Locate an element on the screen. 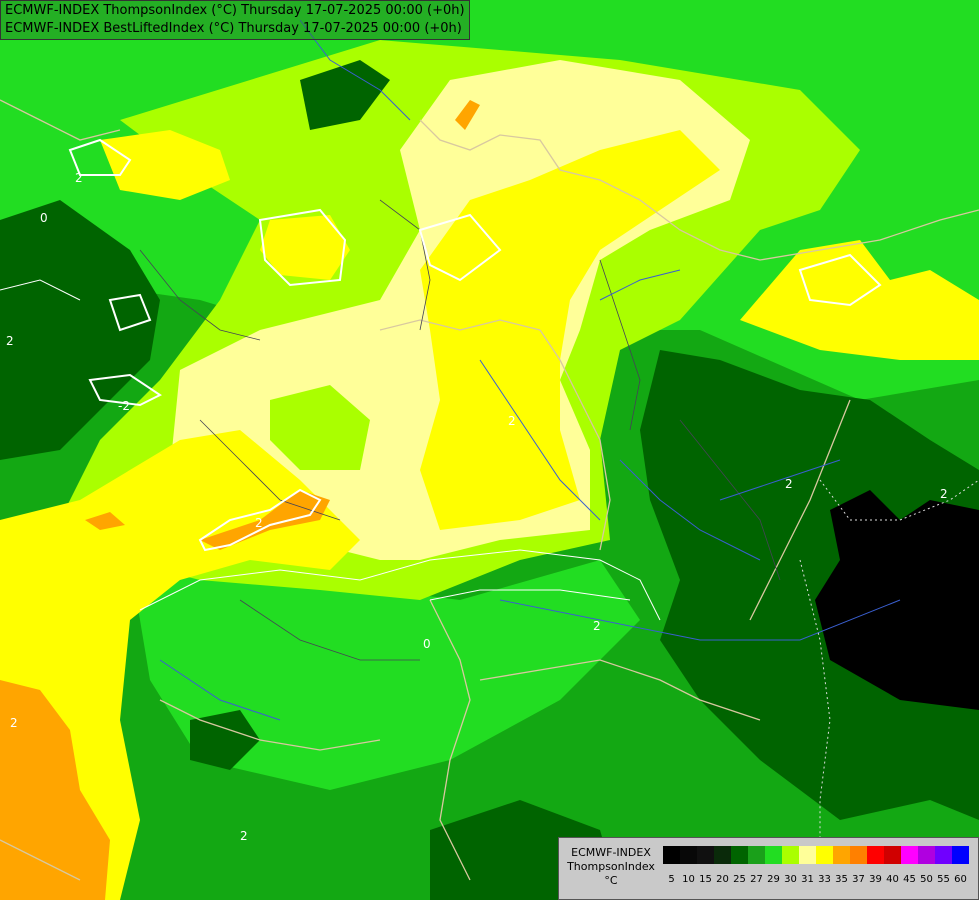  legend-tick-label: 37 is located at coordinates (858, 879).